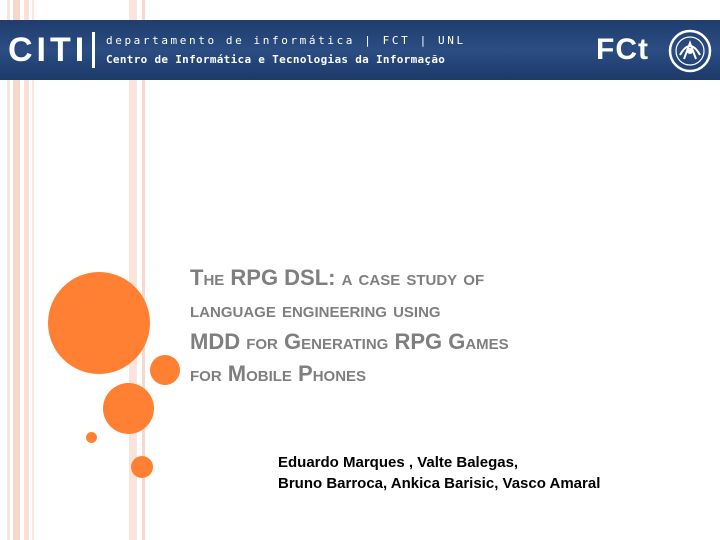 The height and width of the screenshot is (540, 720). Describe the element at coordinates (398, 462) in the screenshot. I see `authors-line: Eduardo Marques , Valte Balegas,` at that location.